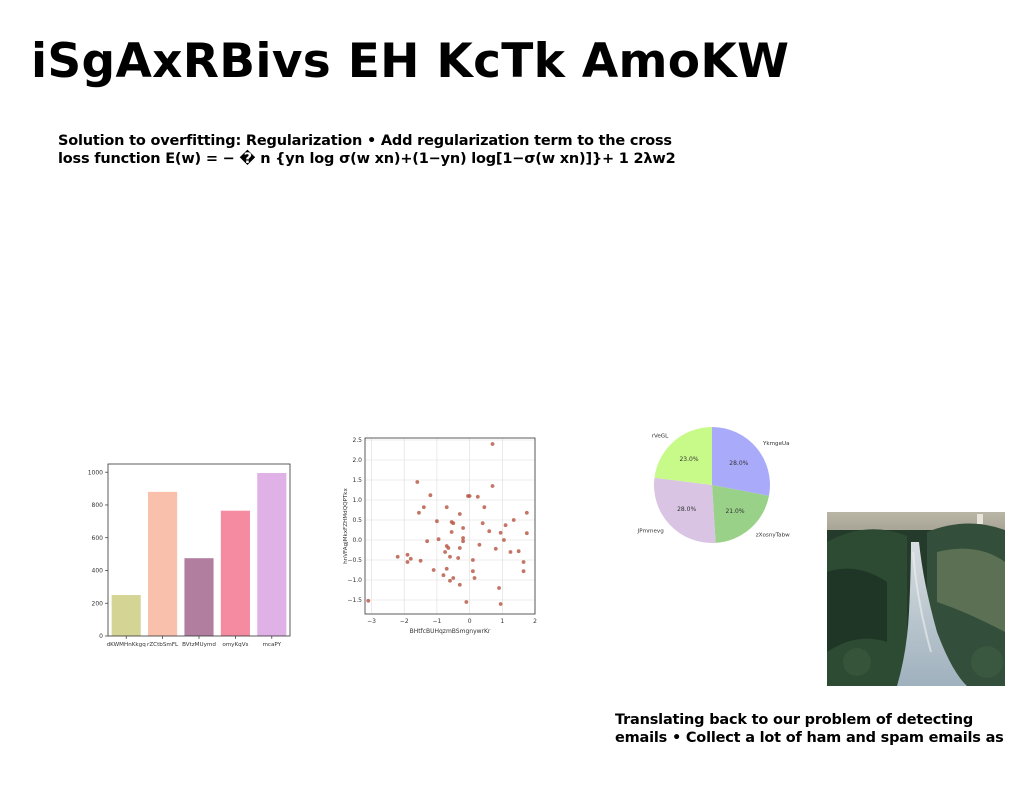 The height and width of the screenshot is (788, 1024). What do you see at coordinates (98, 505) in the screenshot?
I see `y-tick-label: 800` at bounding box center [98, 505].